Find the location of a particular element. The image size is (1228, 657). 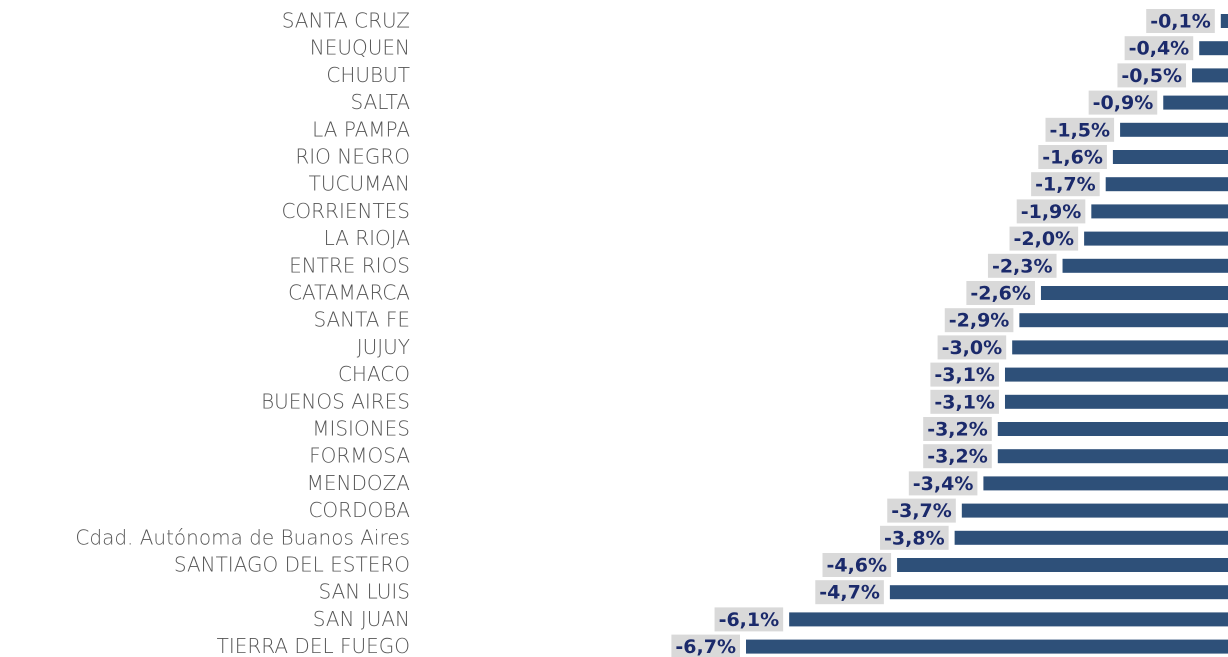

value-label: -3,0% is located at coordinates (972, 348).